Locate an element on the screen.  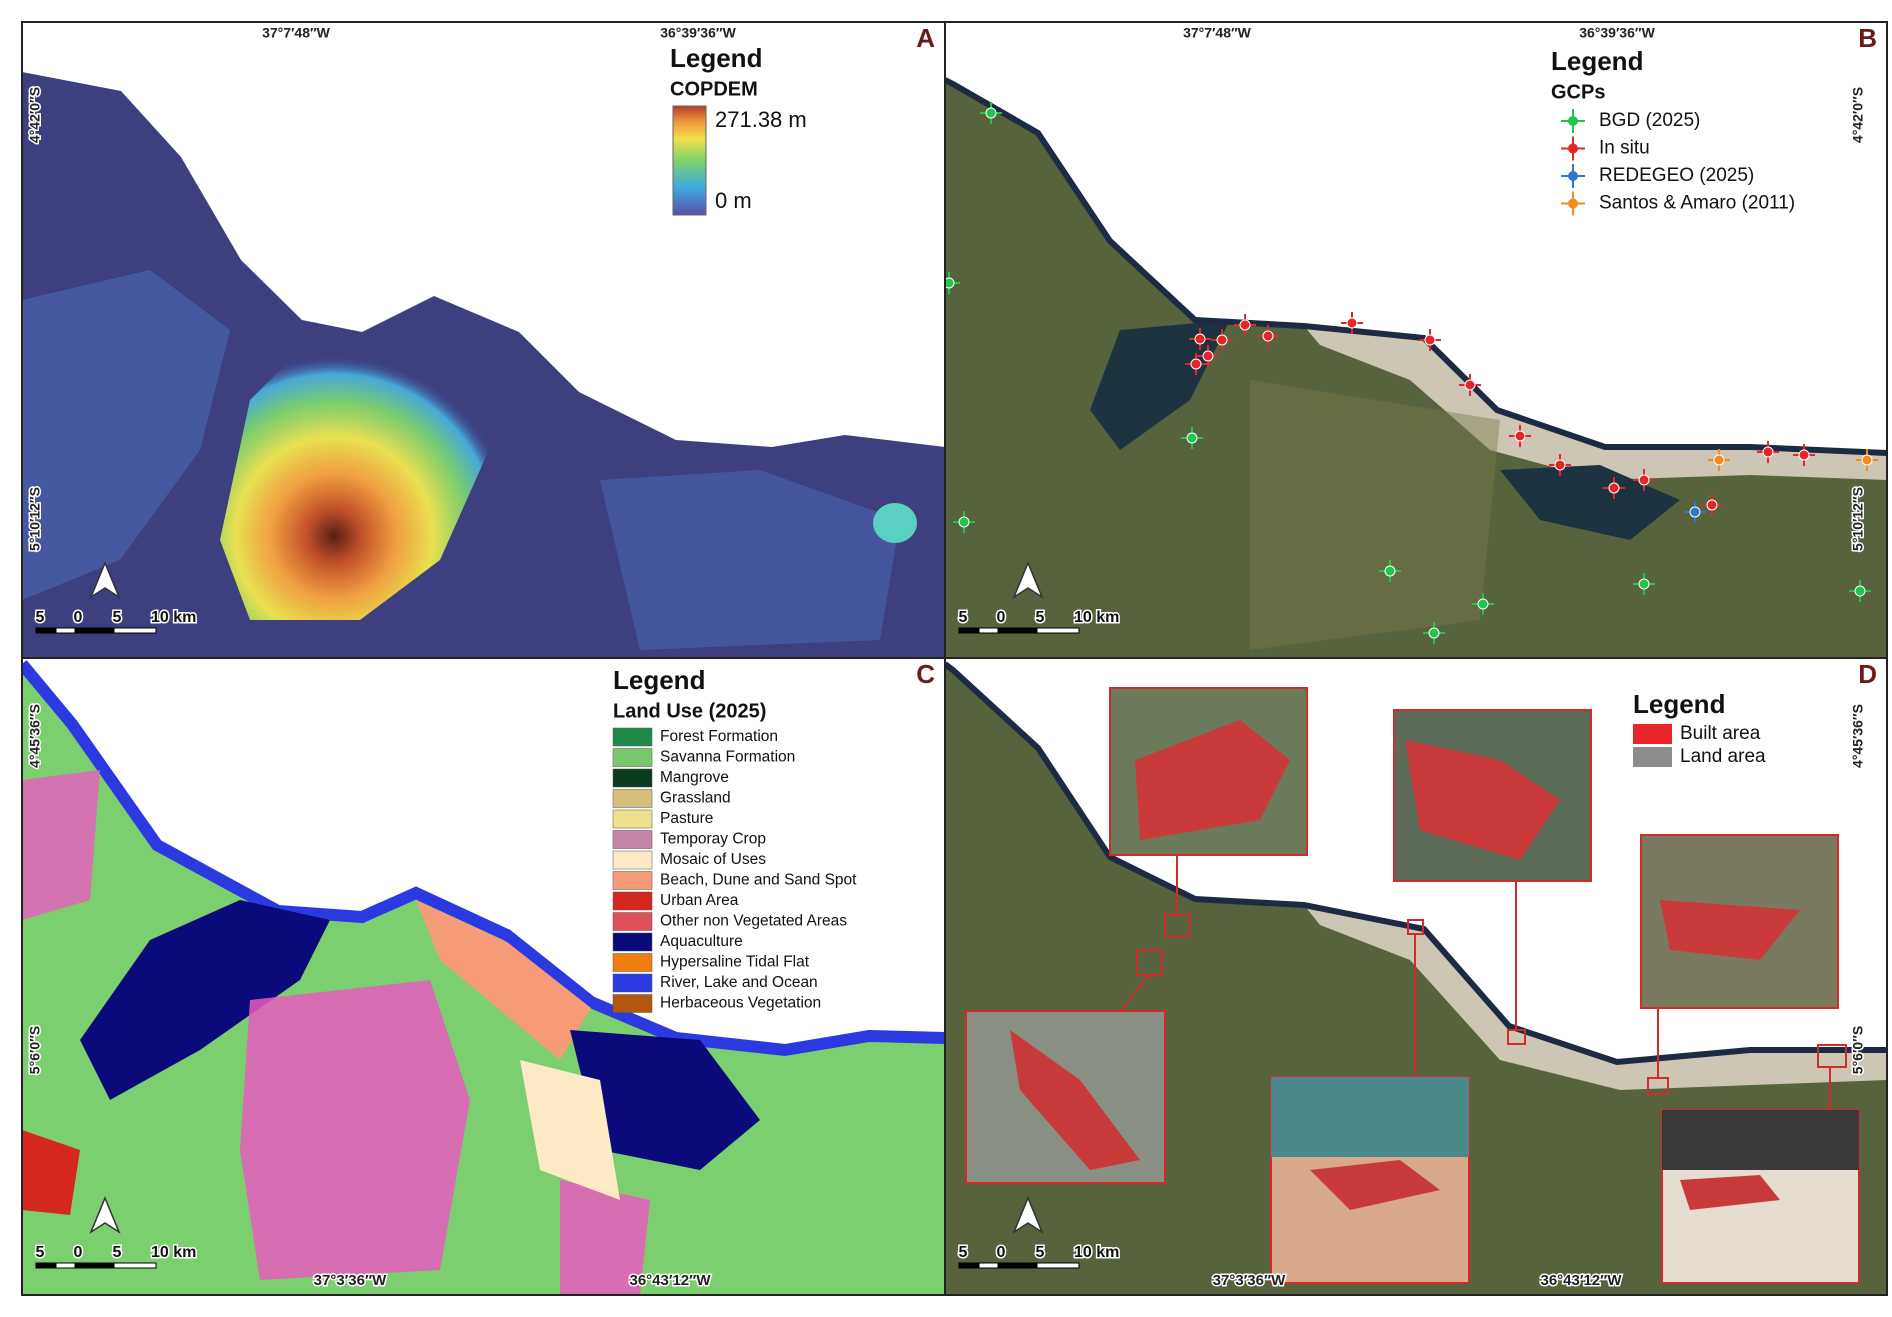
coordinate-label: 5°6′0″S is located at coordinates (1858, 1050).